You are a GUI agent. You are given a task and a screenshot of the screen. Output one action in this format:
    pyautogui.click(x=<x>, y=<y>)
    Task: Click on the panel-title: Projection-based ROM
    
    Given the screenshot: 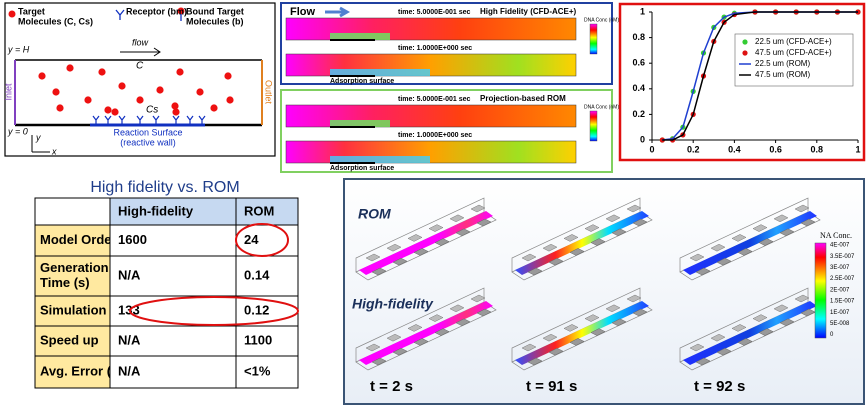 What is the action you would take?
    pyautogui.click(x=523, y=98)
    